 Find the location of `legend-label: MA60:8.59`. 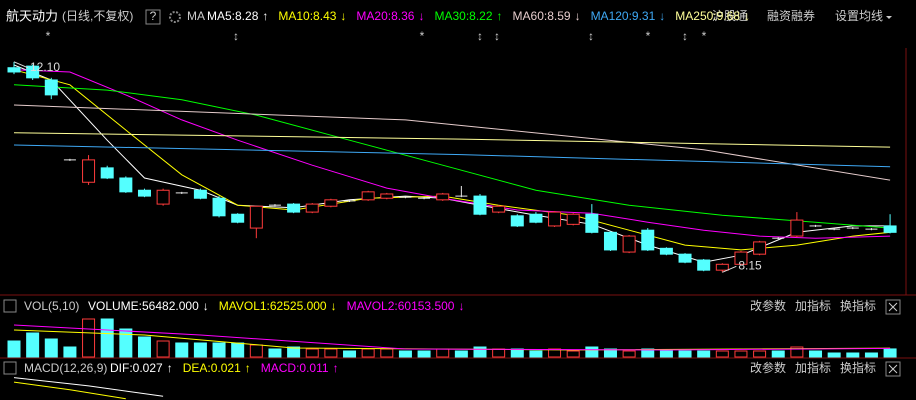

legend-label: MA60:8.59 is located at coordinates (542, 16).